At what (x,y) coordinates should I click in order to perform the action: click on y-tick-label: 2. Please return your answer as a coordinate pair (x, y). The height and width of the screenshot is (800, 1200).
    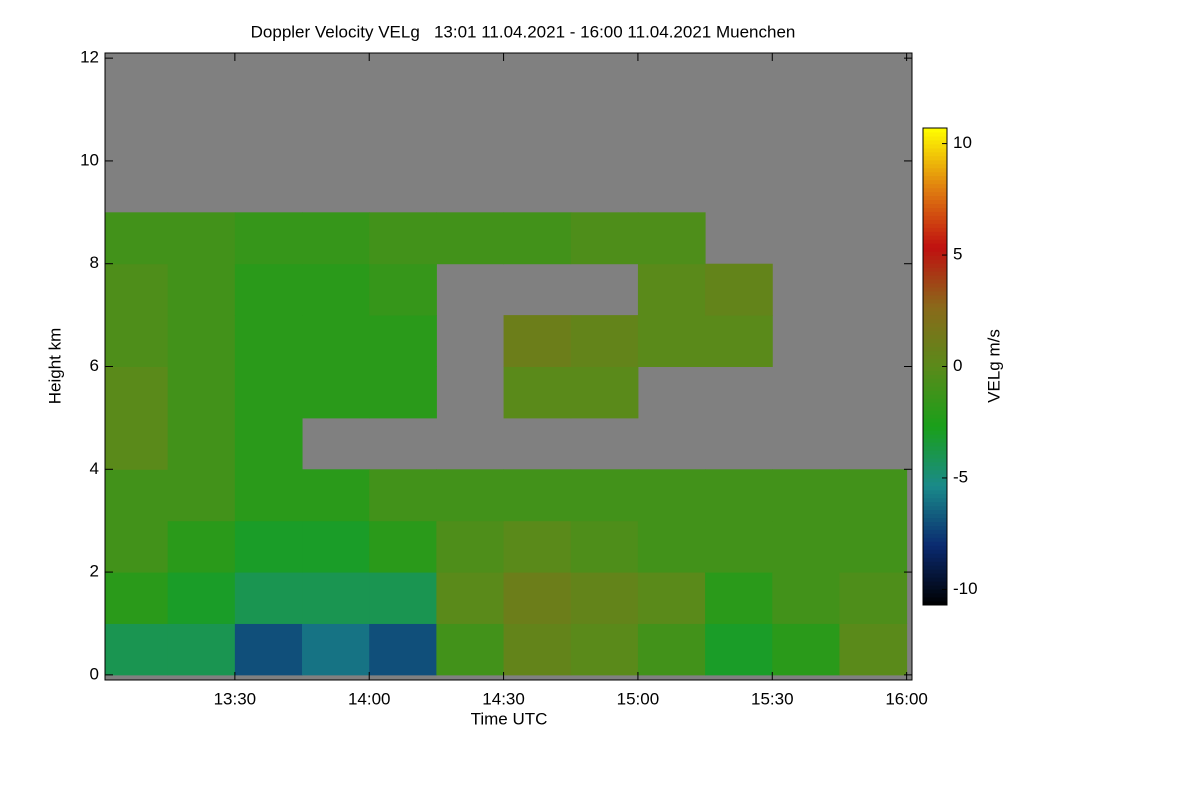
    Looking at the image, I should click on (94, 571).